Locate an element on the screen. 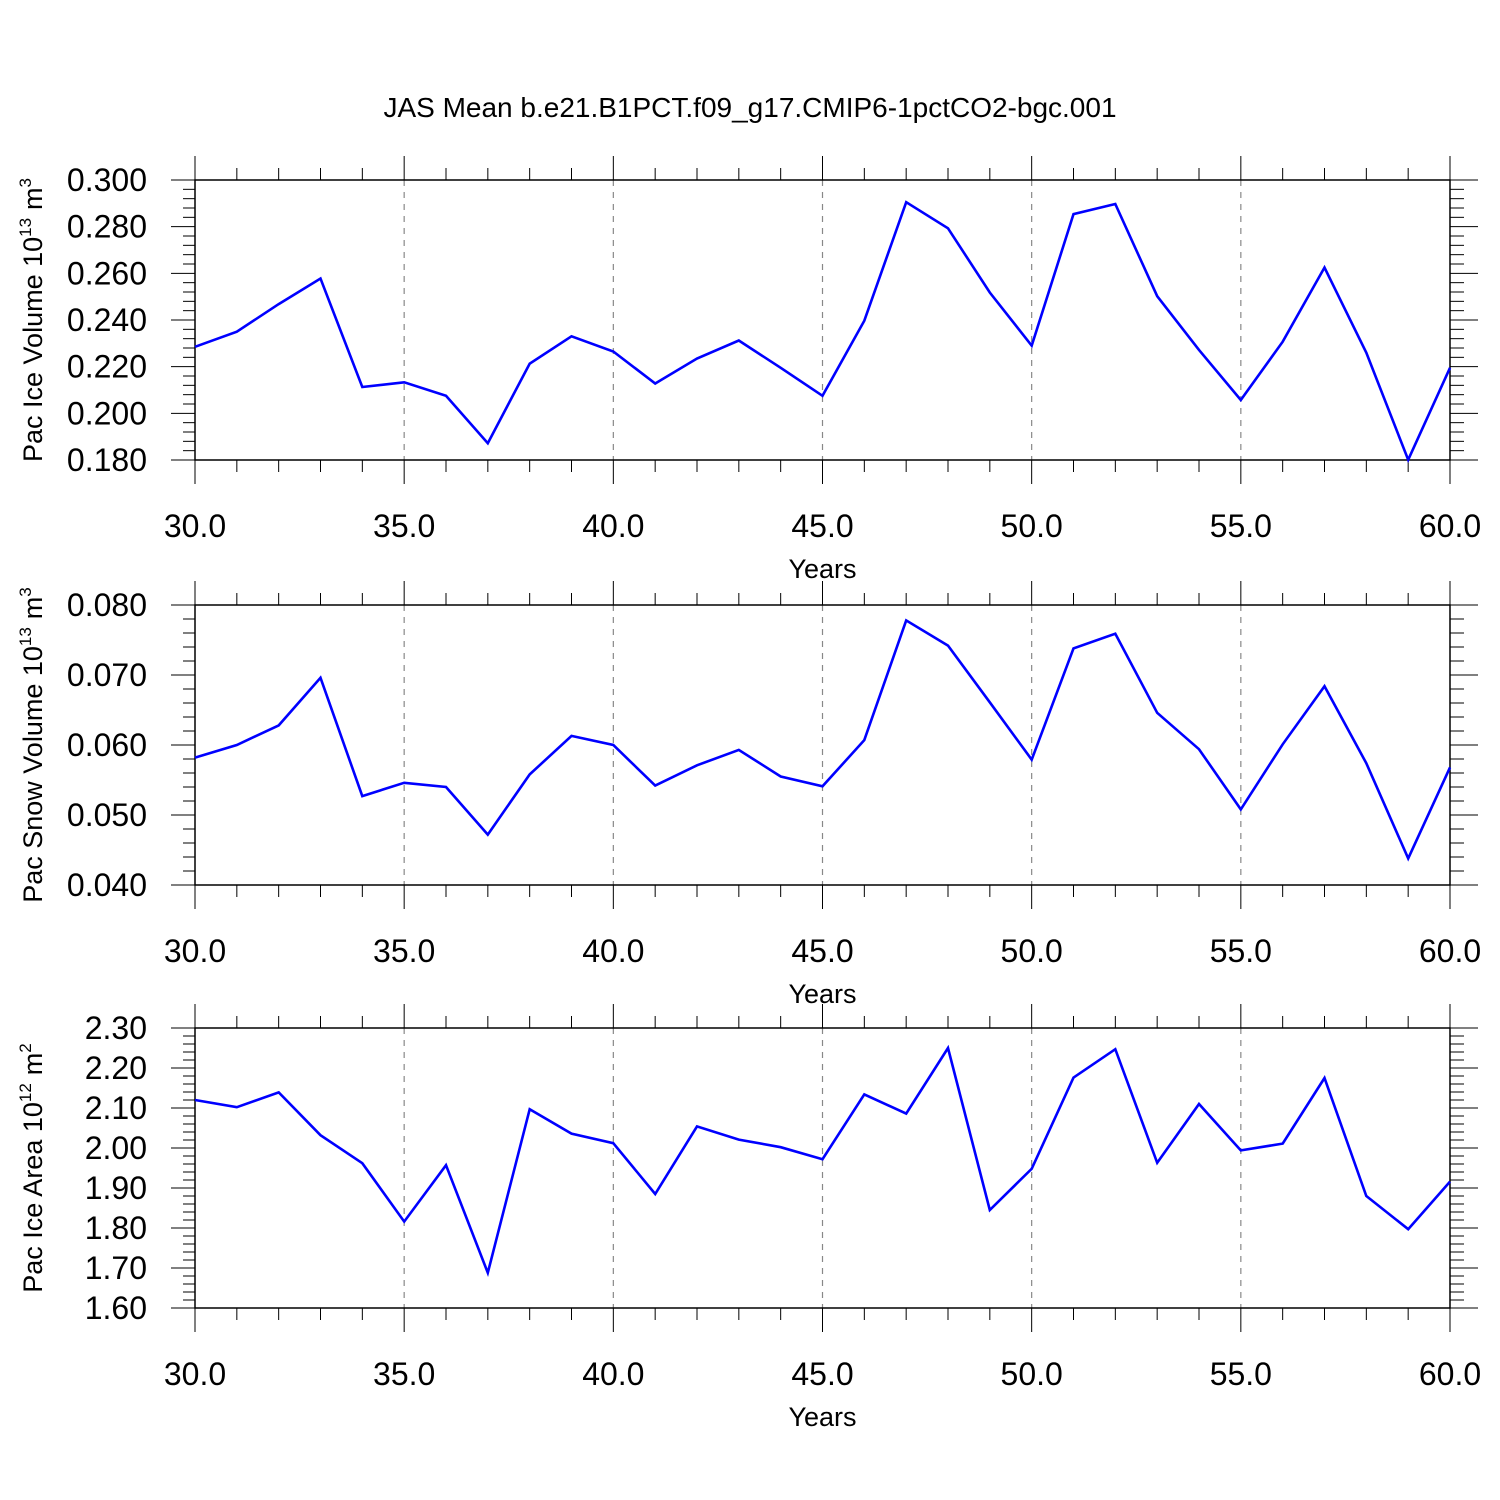 The width and height of the screenshot is (1500, 1500). y-axis-label: Pac Ice Volume 1013 m3 is located at coordinates (32, 320).